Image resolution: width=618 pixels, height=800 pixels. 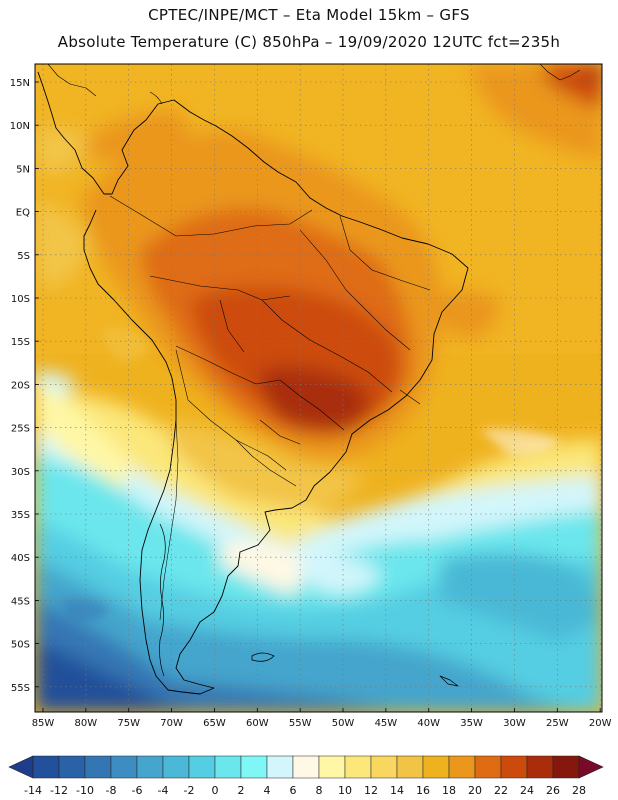 What do you see at coordinates (215, 790) in the screenshot?
I see `colorbar-label: 0` at bounding box center [215, 790].